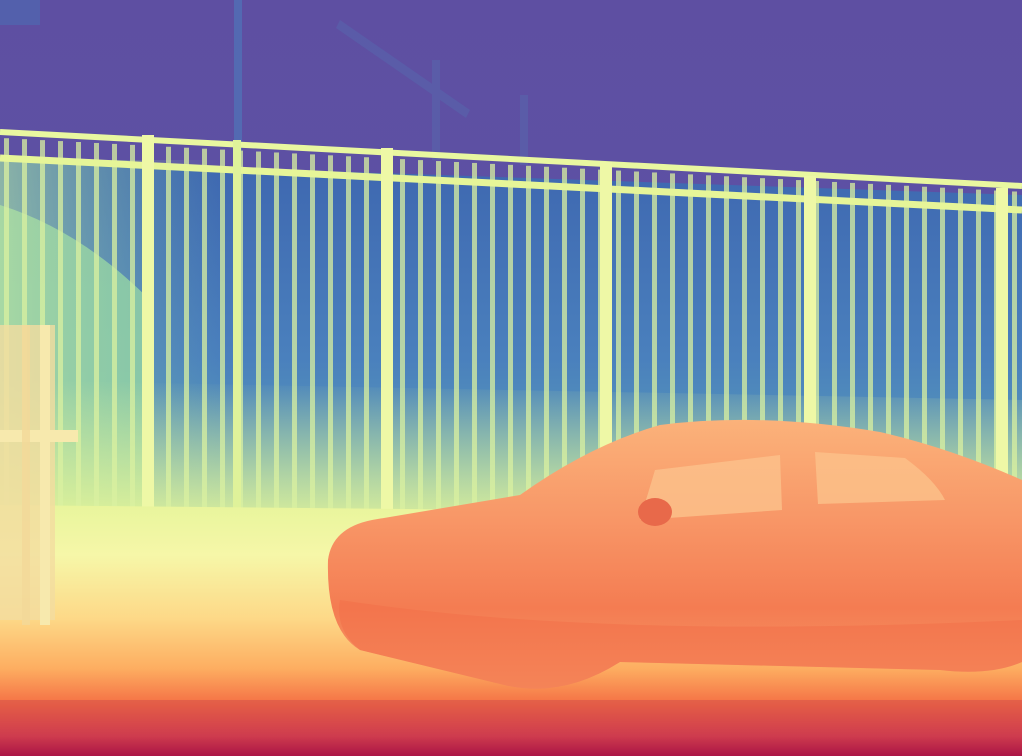  Describe the element at coordinates (264, 82) in the screenshot. I see `distant-structures` at that location.